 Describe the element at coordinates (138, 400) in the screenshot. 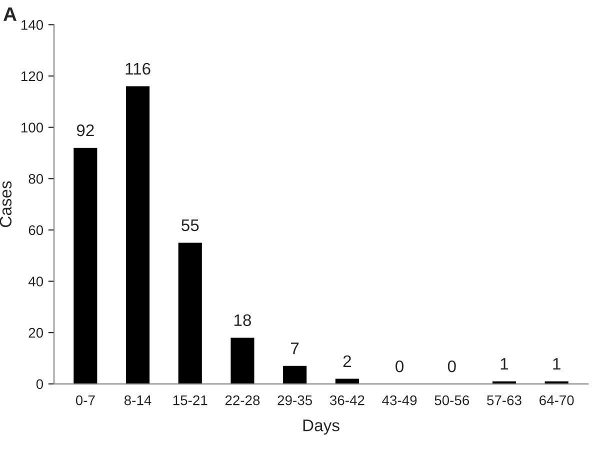

I see `x-tick-label: 8-14` at that location.